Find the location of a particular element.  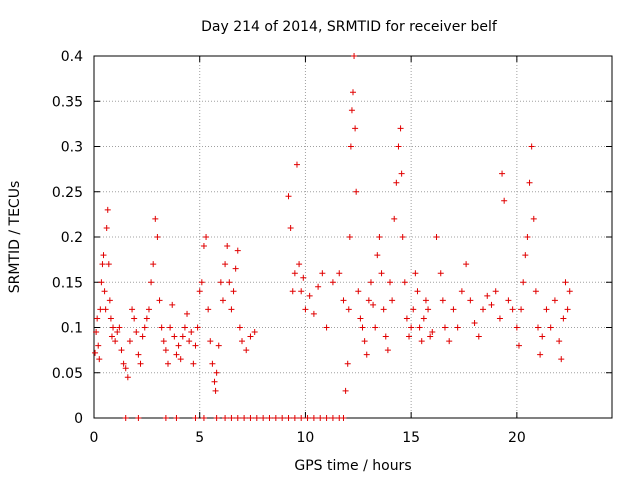

x-tick-label: 5 is located at coordinates (199, 438).